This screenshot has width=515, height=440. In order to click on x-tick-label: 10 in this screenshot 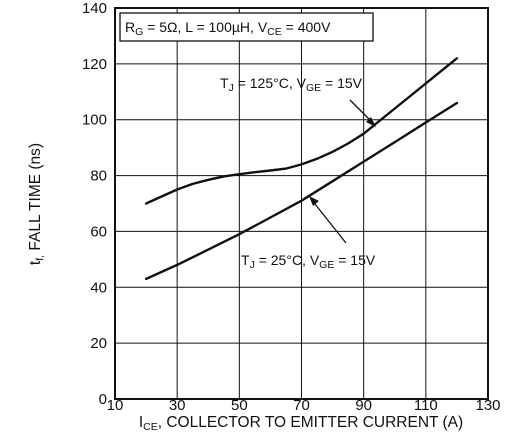, I will do `click(115, 405)`.